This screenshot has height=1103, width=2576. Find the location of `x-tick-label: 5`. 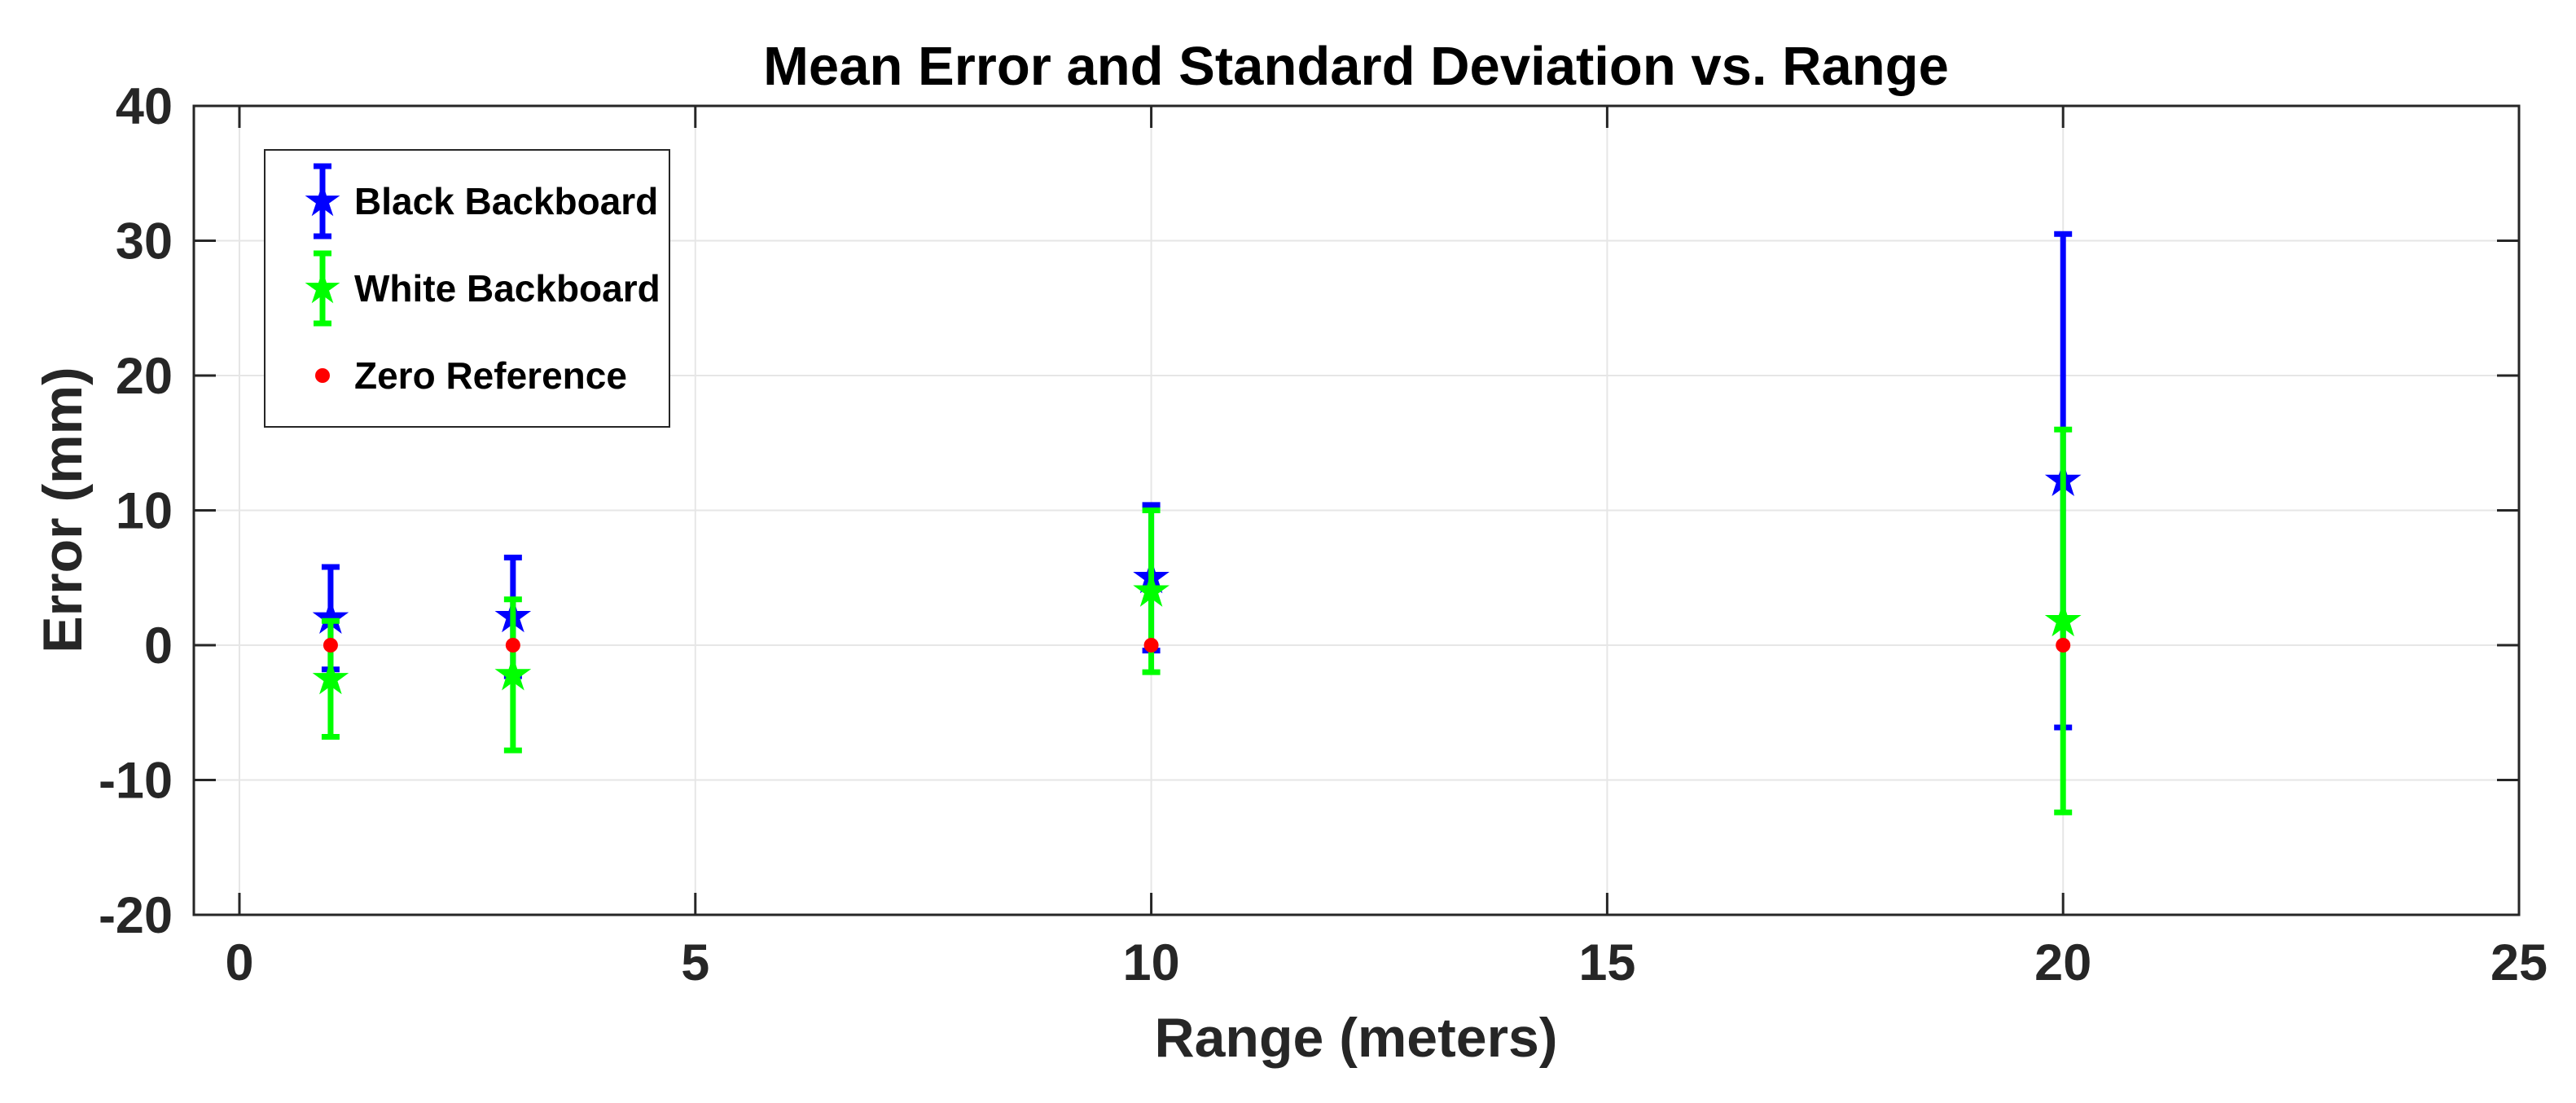

x-tick-label: 5 is located at coordinates (695, 963).